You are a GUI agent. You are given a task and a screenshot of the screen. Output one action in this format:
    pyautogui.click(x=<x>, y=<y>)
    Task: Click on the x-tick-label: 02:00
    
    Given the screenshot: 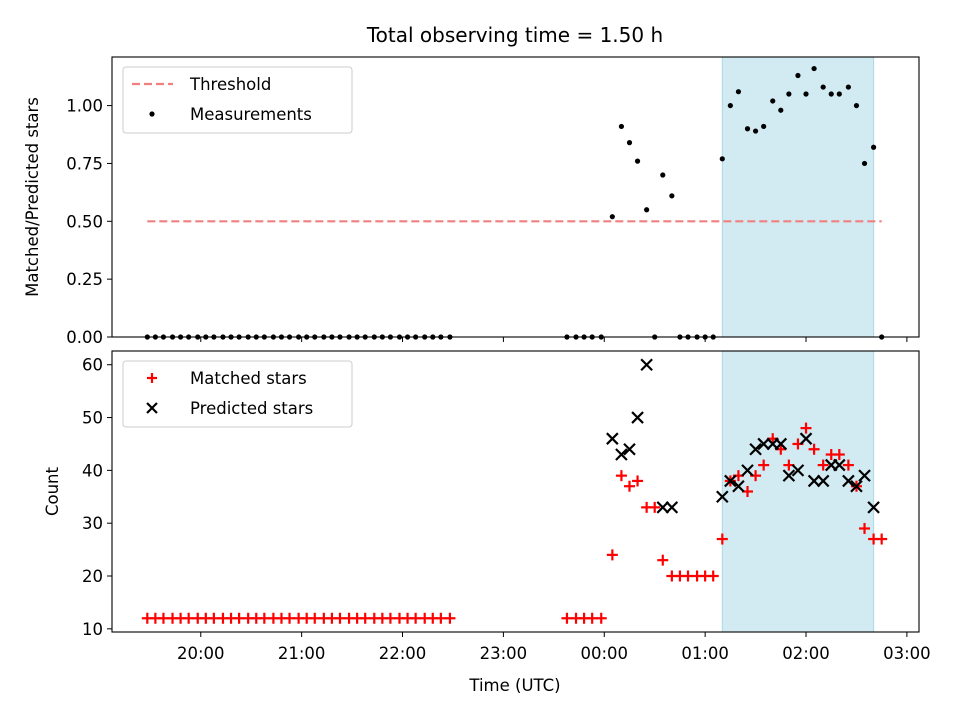 What is the action you would take?
    pyautogui.click(x=806, y=653)
    